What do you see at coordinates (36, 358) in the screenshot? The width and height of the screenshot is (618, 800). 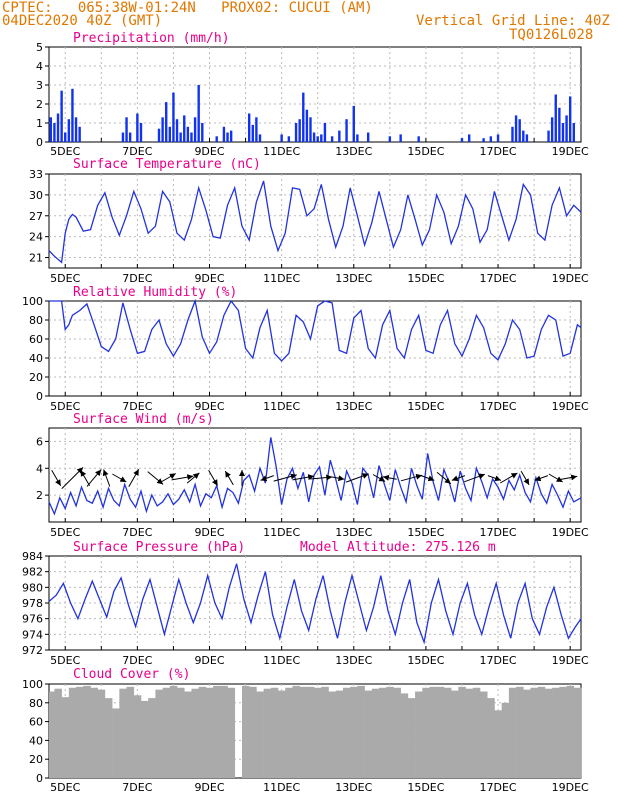 I see `rh-ytick-label: 40` at bounding box center [36, 358].